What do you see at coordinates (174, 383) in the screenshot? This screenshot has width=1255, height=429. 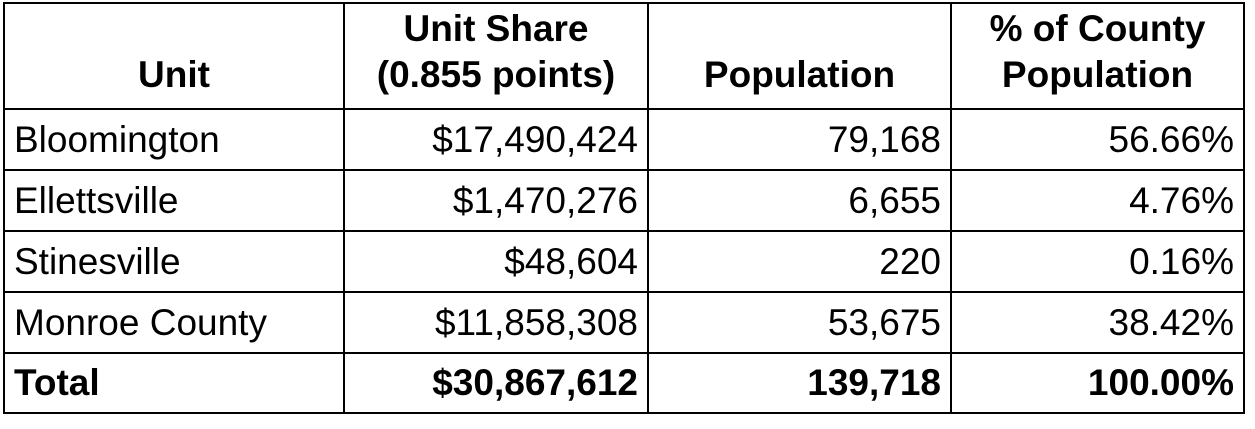 I see `total-unit: Total` at bounding box center [174, 383].